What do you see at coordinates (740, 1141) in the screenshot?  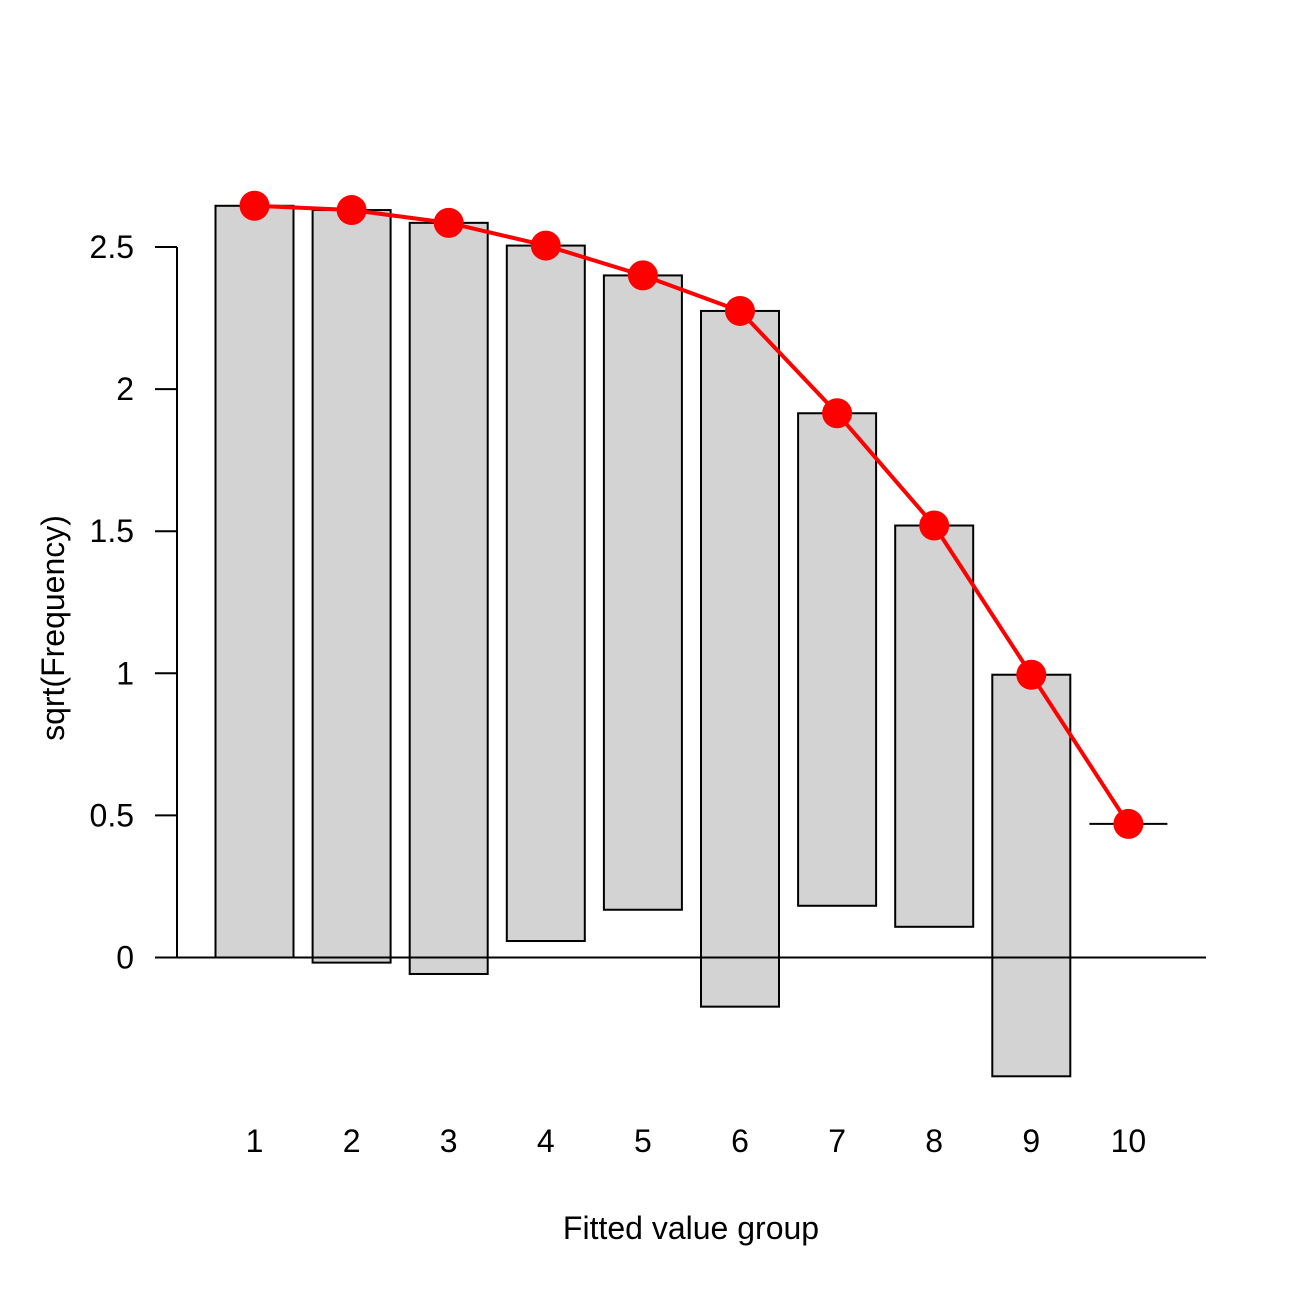 I see `x-tick-label: 6` at bounding box center [740, 1141].